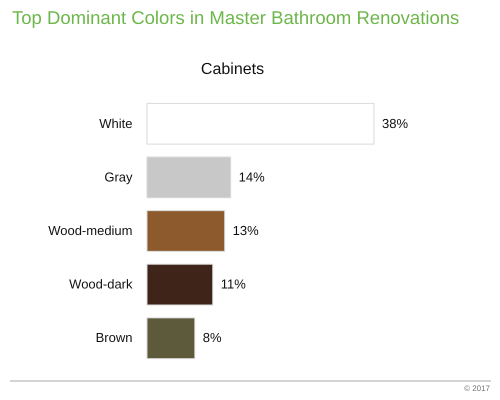  I want to click on data-label: 38%, so click(395, 123).